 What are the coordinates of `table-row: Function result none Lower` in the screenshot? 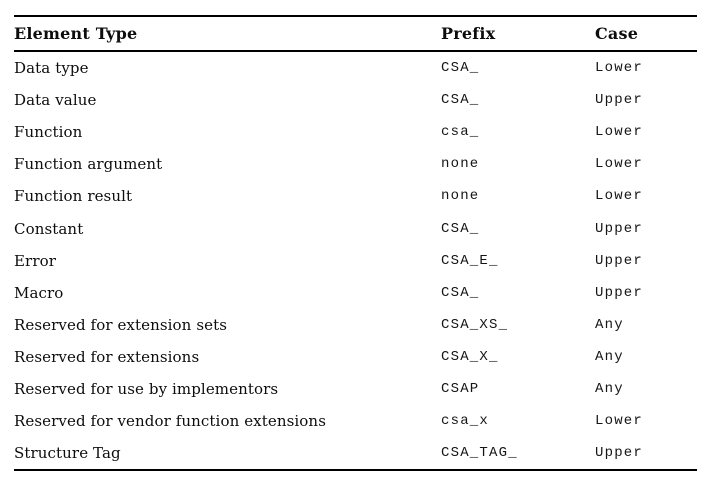 It's located at (355, 196).